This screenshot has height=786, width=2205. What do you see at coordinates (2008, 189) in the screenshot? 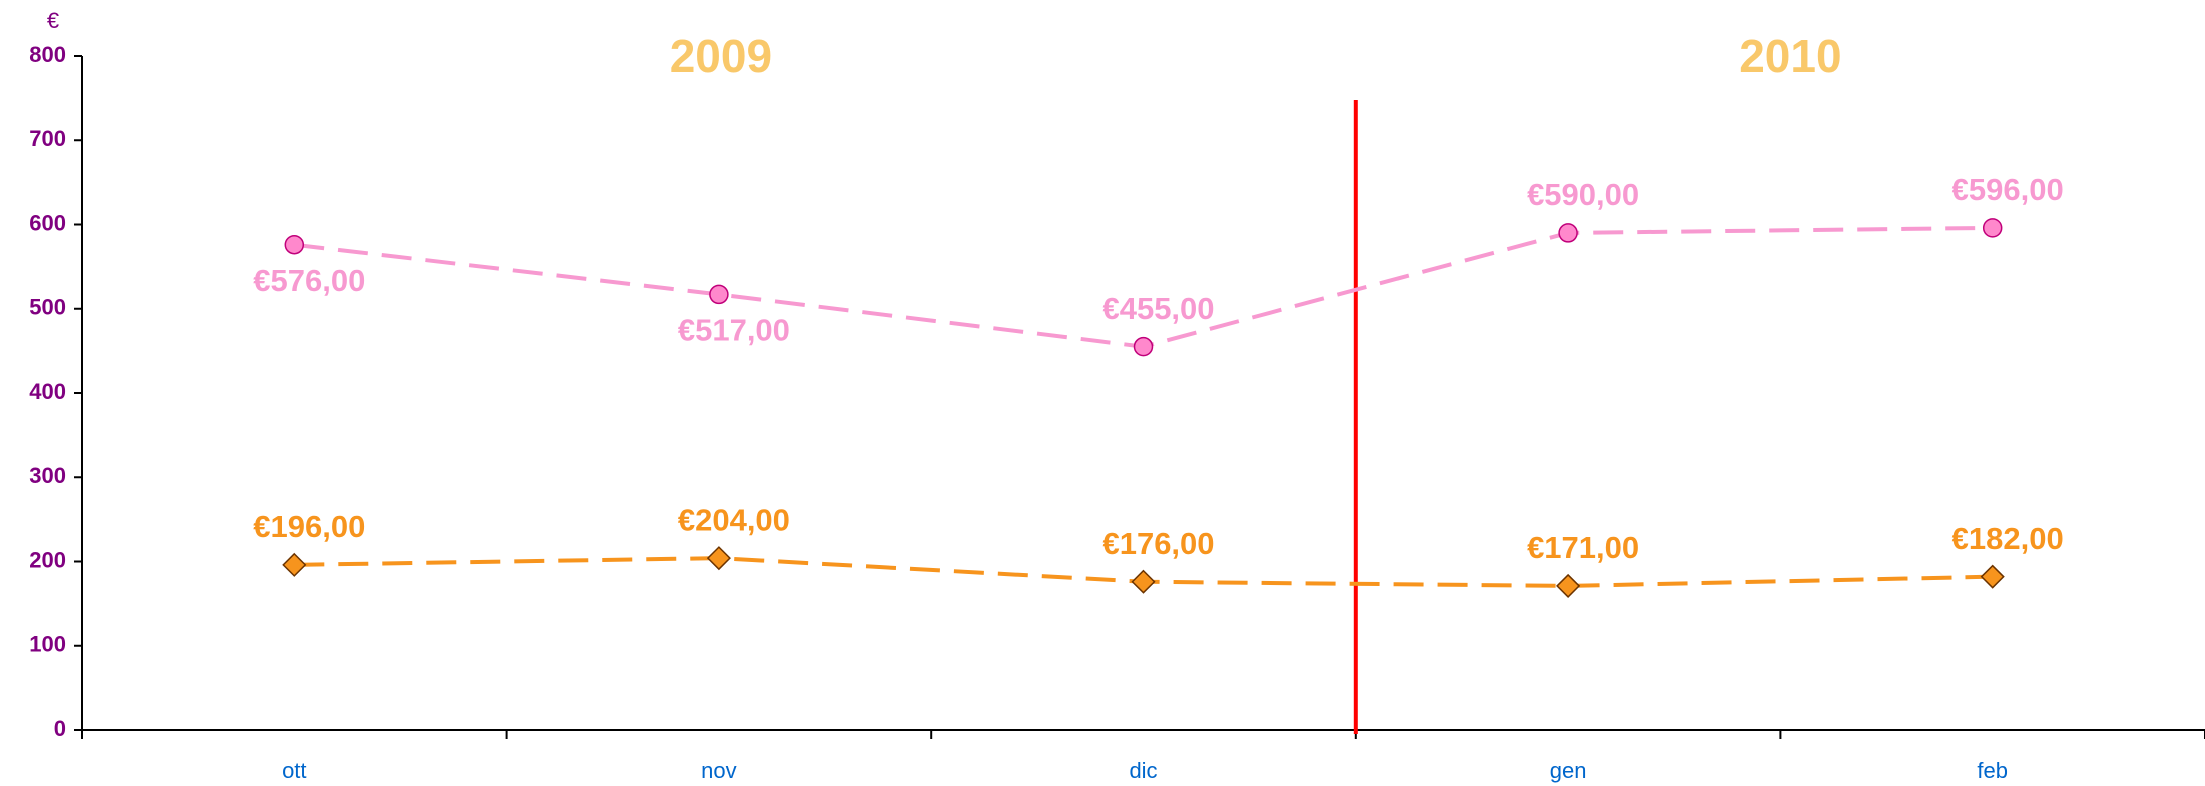
I see `value-label: €596,00` at bounding box center [2008, 189].